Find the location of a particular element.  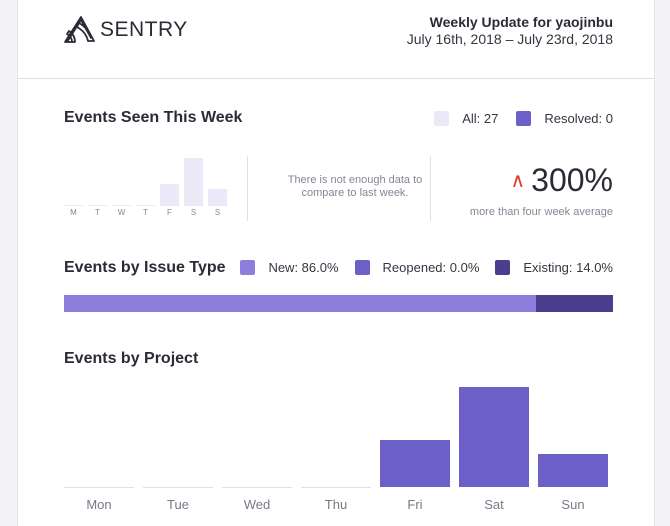

legend-reopened: Reopened: 0.0% is located at coordinates (417, 267).